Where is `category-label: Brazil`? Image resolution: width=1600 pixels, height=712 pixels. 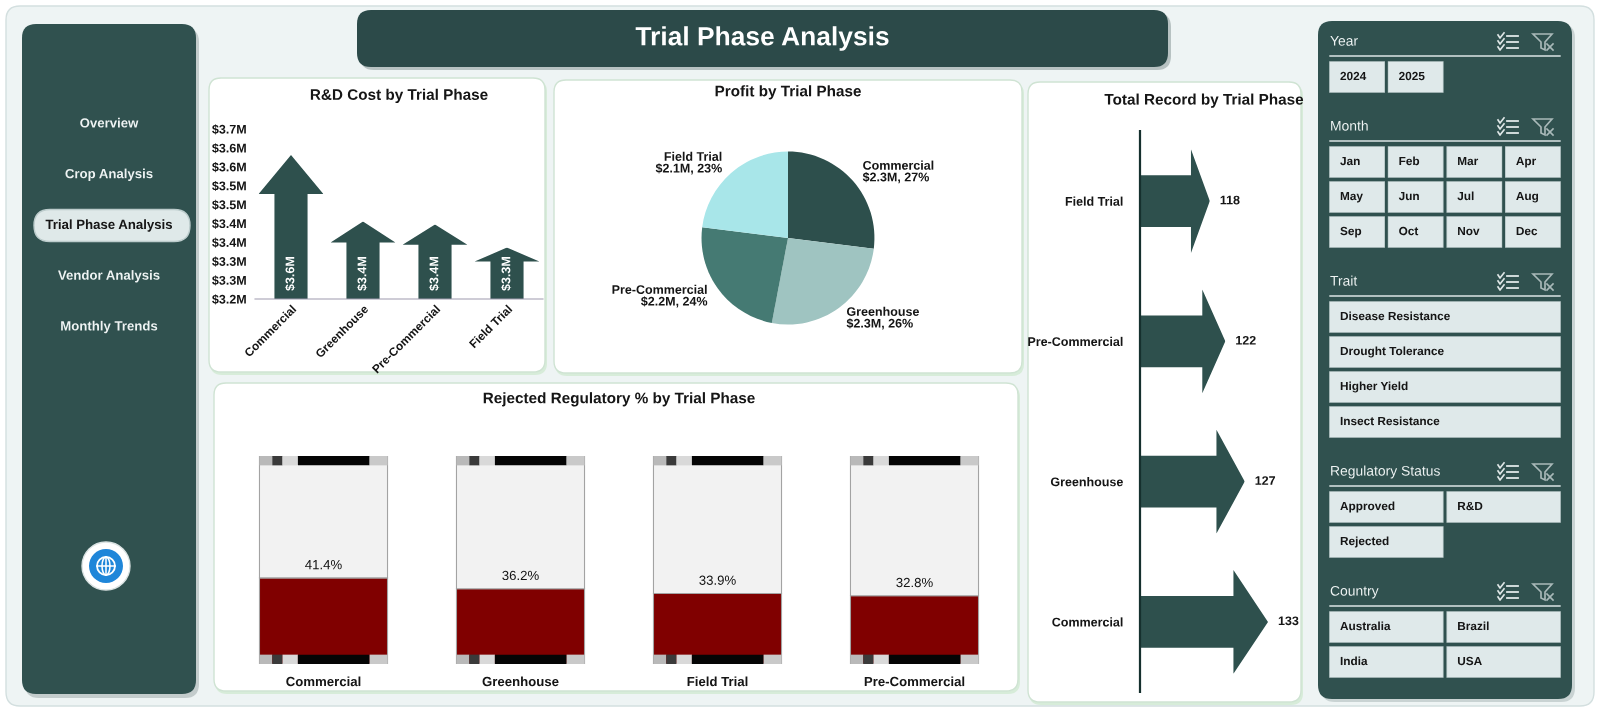
category-label: Brazil is located at coordinates (1473, 626).